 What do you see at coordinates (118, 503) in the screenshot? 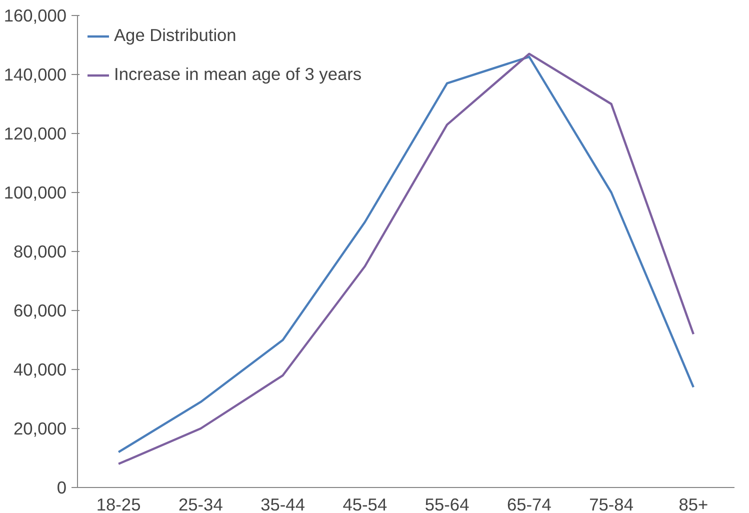
I see `x-tick-label: 18-25` at bounding box center [118, 503].